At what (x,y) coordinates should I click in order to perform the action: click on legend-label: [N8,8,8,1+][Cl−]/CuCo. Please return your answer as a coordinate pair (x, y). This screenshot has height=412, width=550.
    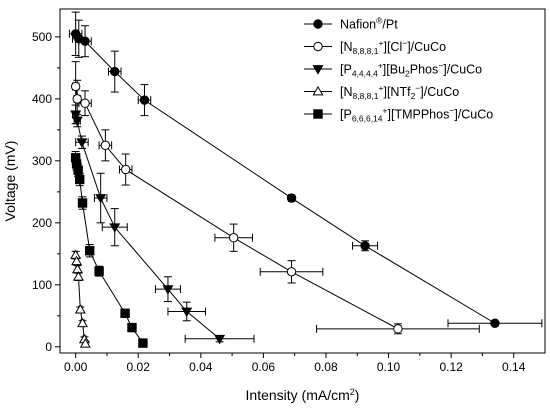
    Looking at the image, I should click on (393, 47).